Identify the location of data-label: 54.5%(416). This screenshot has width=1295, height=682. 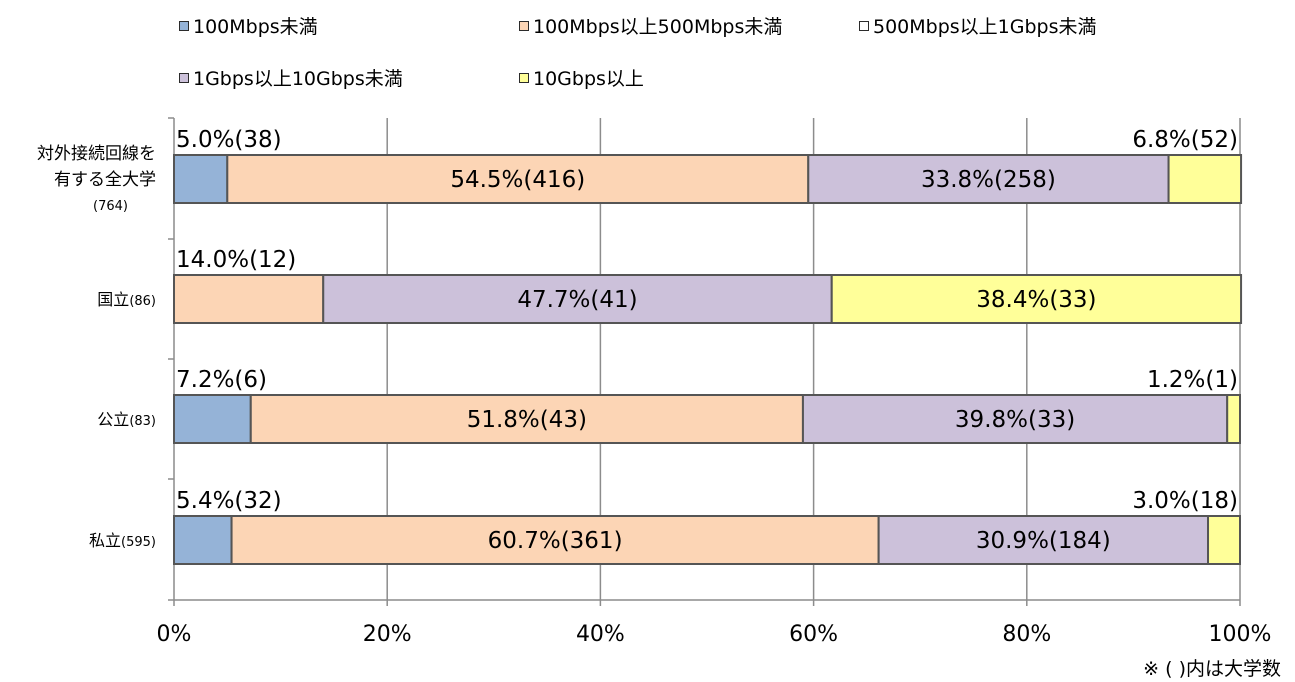
(517, 180).